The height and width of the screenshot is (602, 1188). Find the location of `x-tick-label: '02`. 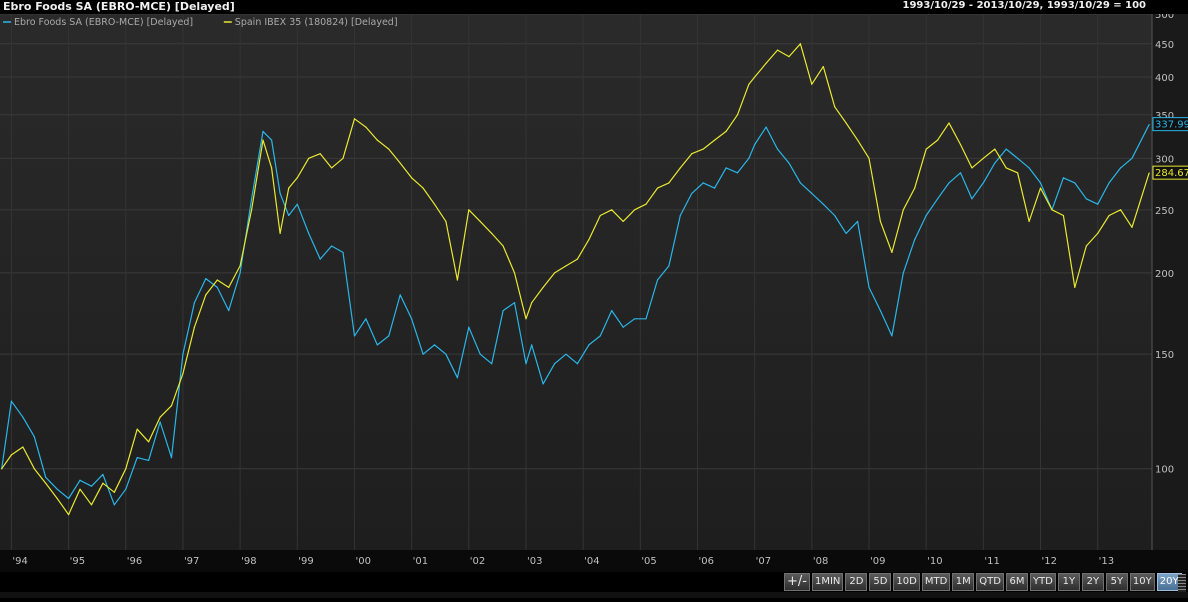

x-tick-label: '02 is located at coordinates (477, 561).